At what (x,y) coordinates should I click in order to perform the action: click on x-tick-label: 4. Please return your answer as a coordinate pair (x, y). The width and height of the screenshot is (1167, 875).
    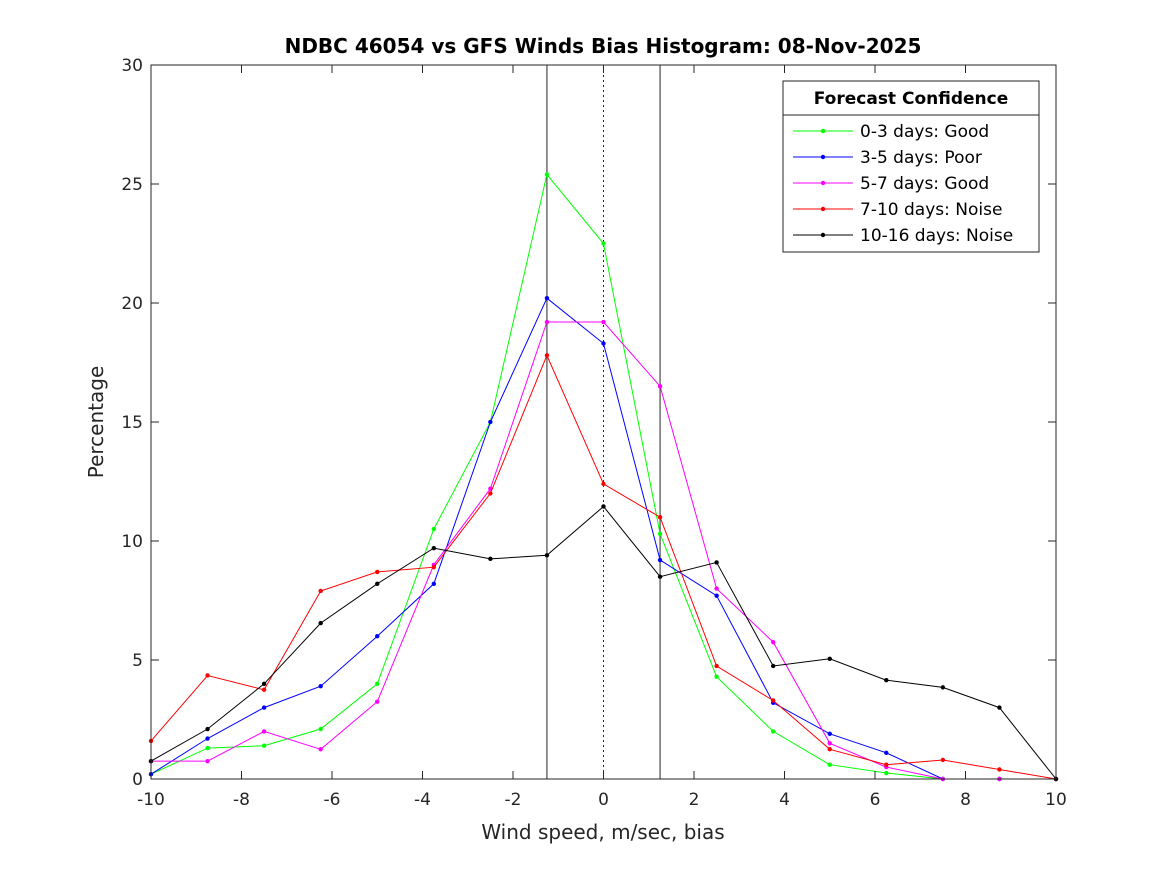
    Looking at the image, I should click on (784, 800).